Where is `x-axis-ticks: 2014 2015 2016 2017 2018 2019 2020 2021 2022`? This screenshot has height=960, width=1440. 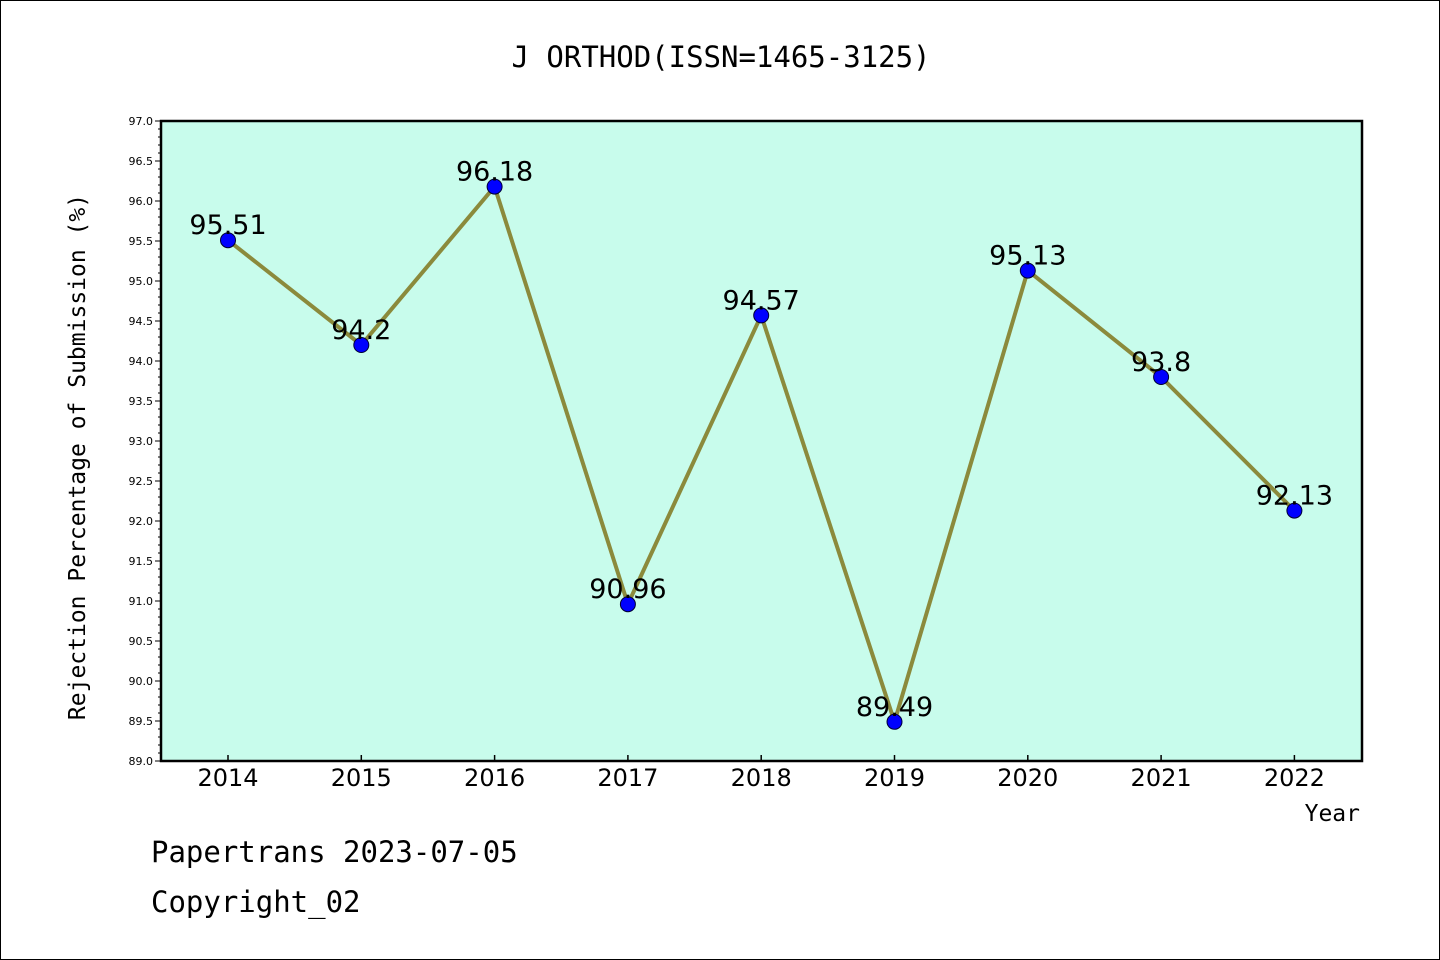 x-axis-ticks: 2014 2015 2016 2017 2018 2019 2020 2021 2022 is located at coordinates (761, 773).